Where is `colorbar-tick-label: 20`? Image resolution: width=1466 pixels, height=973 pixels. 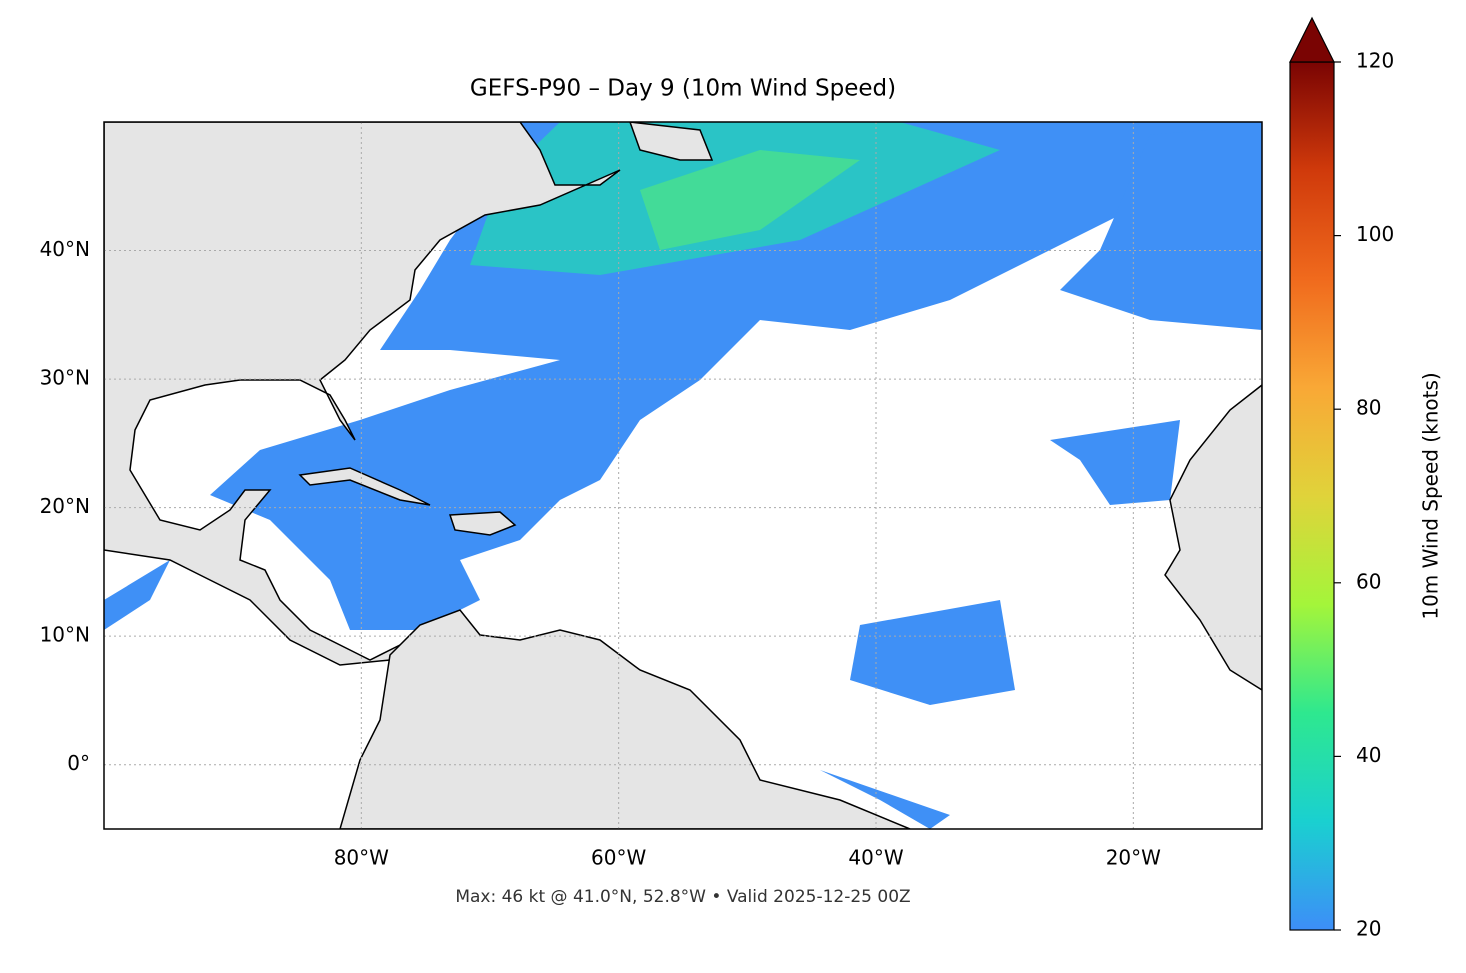
colorbar-tick-label: 20 is located at coordinates (1368, 929).